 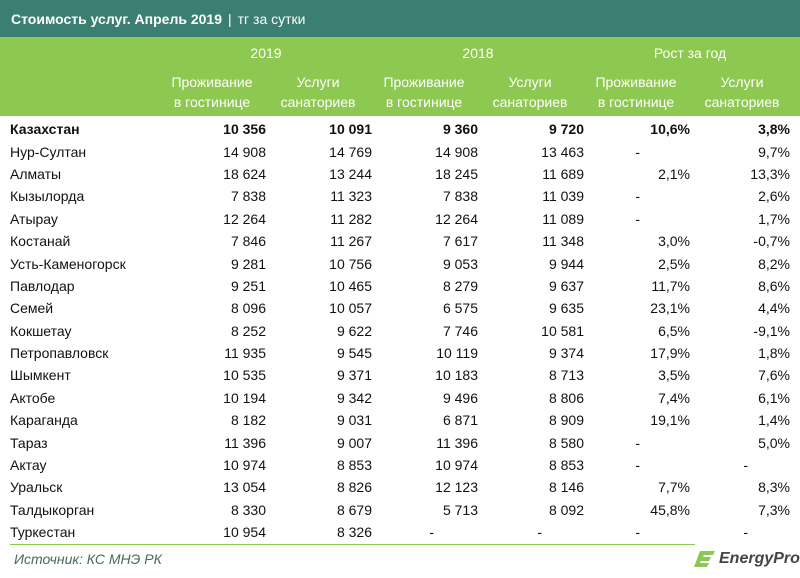 I want to click on cell-hotel-2019: 9 281, so click(x=248, y=263).